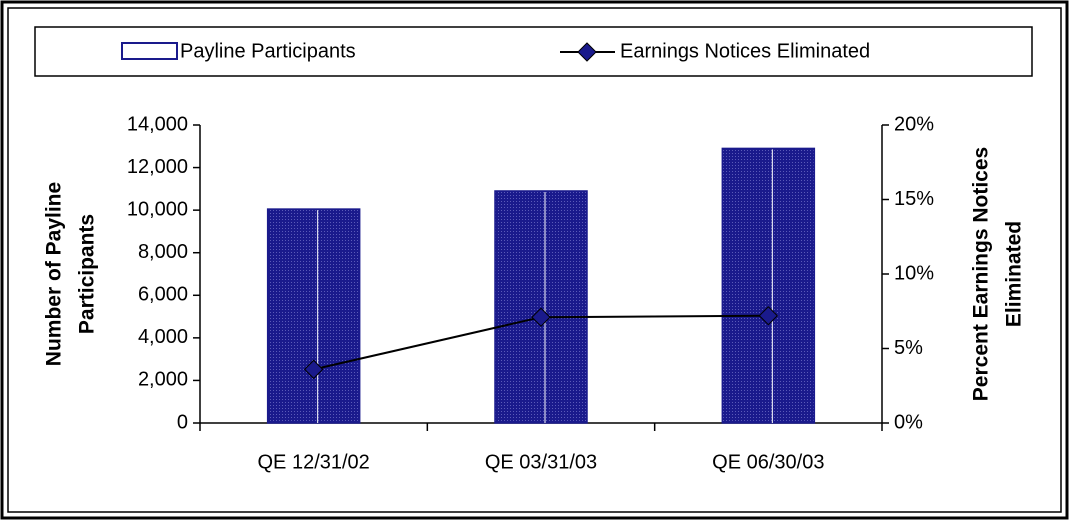 The image size is (1070, 521). What do you see at coordinates (157, 209) in the screenshot?
I see `y-tick-label: 10,000` at bounding box center [157, 209].